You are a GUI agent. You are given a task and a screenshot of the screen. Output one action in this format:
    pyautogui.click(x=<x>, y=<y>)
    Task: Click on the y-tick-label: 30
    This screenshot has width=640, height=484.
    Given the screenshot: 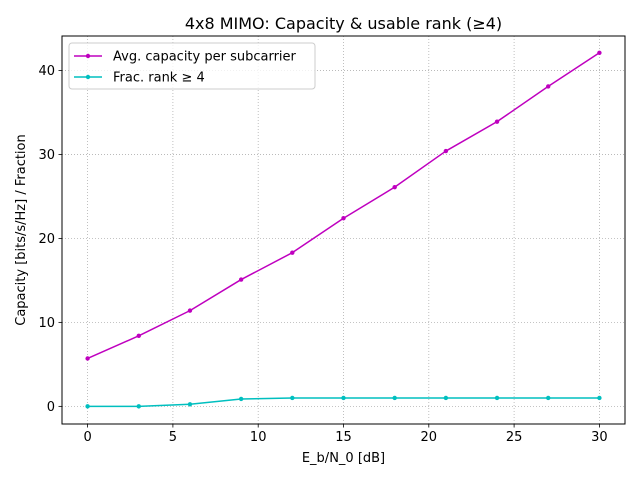 What is the action you would take?
    pyautogui.click(x=46, y=155)
    